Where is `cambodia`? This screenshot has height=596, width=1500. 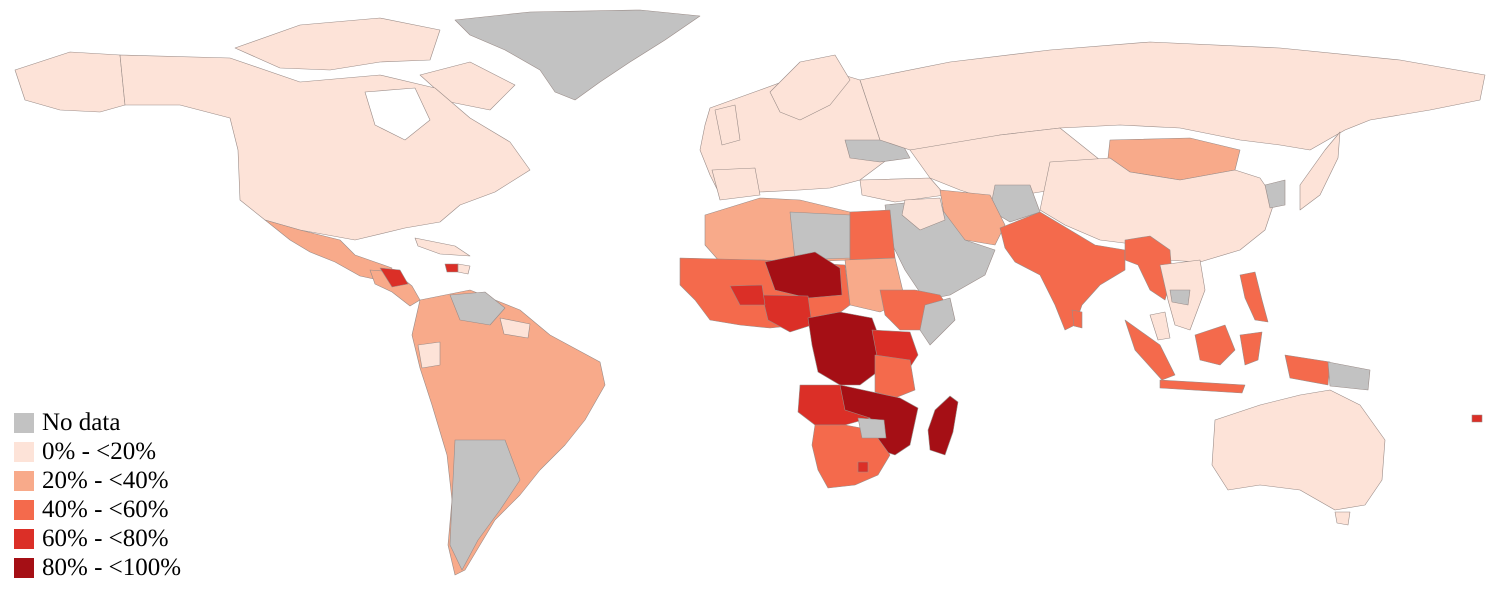
cambodia is located at coordinates (1180, 297).